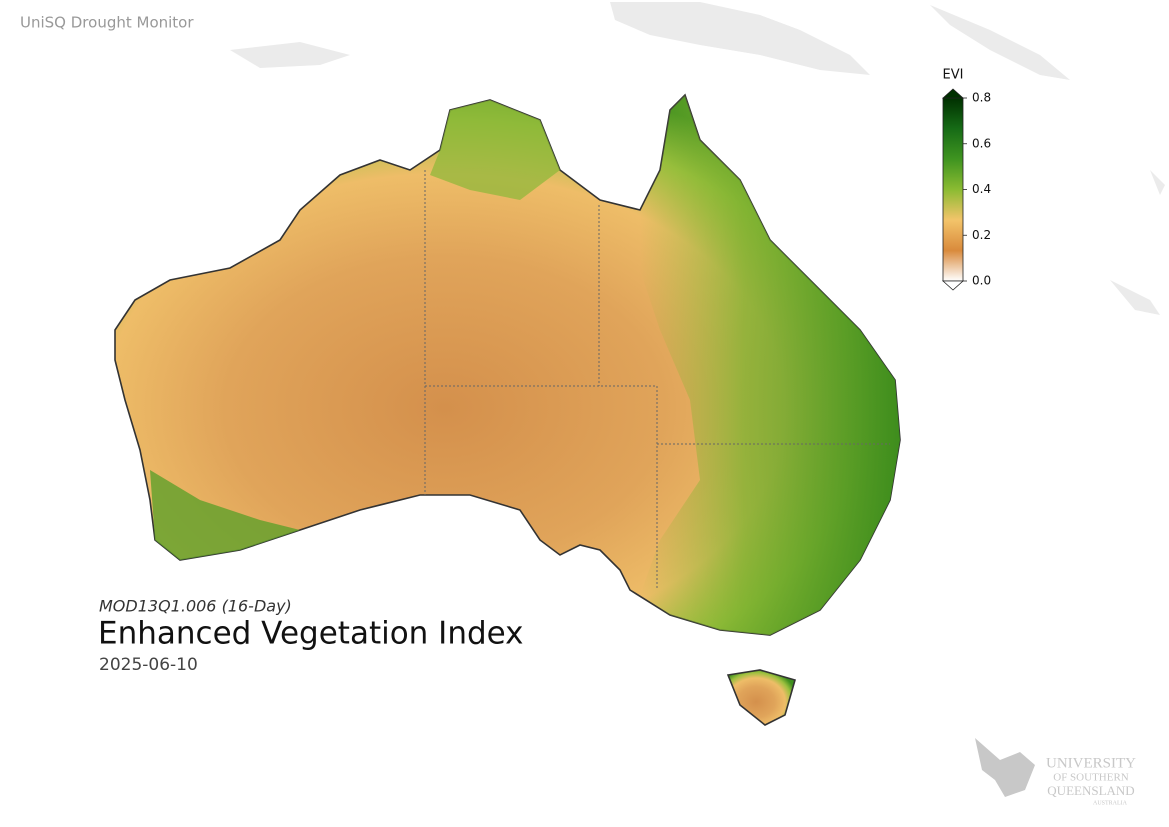  I want to click on colorbar: EVI 0.0 0.2 0.4 0.6 0.8, so click(966, 179).